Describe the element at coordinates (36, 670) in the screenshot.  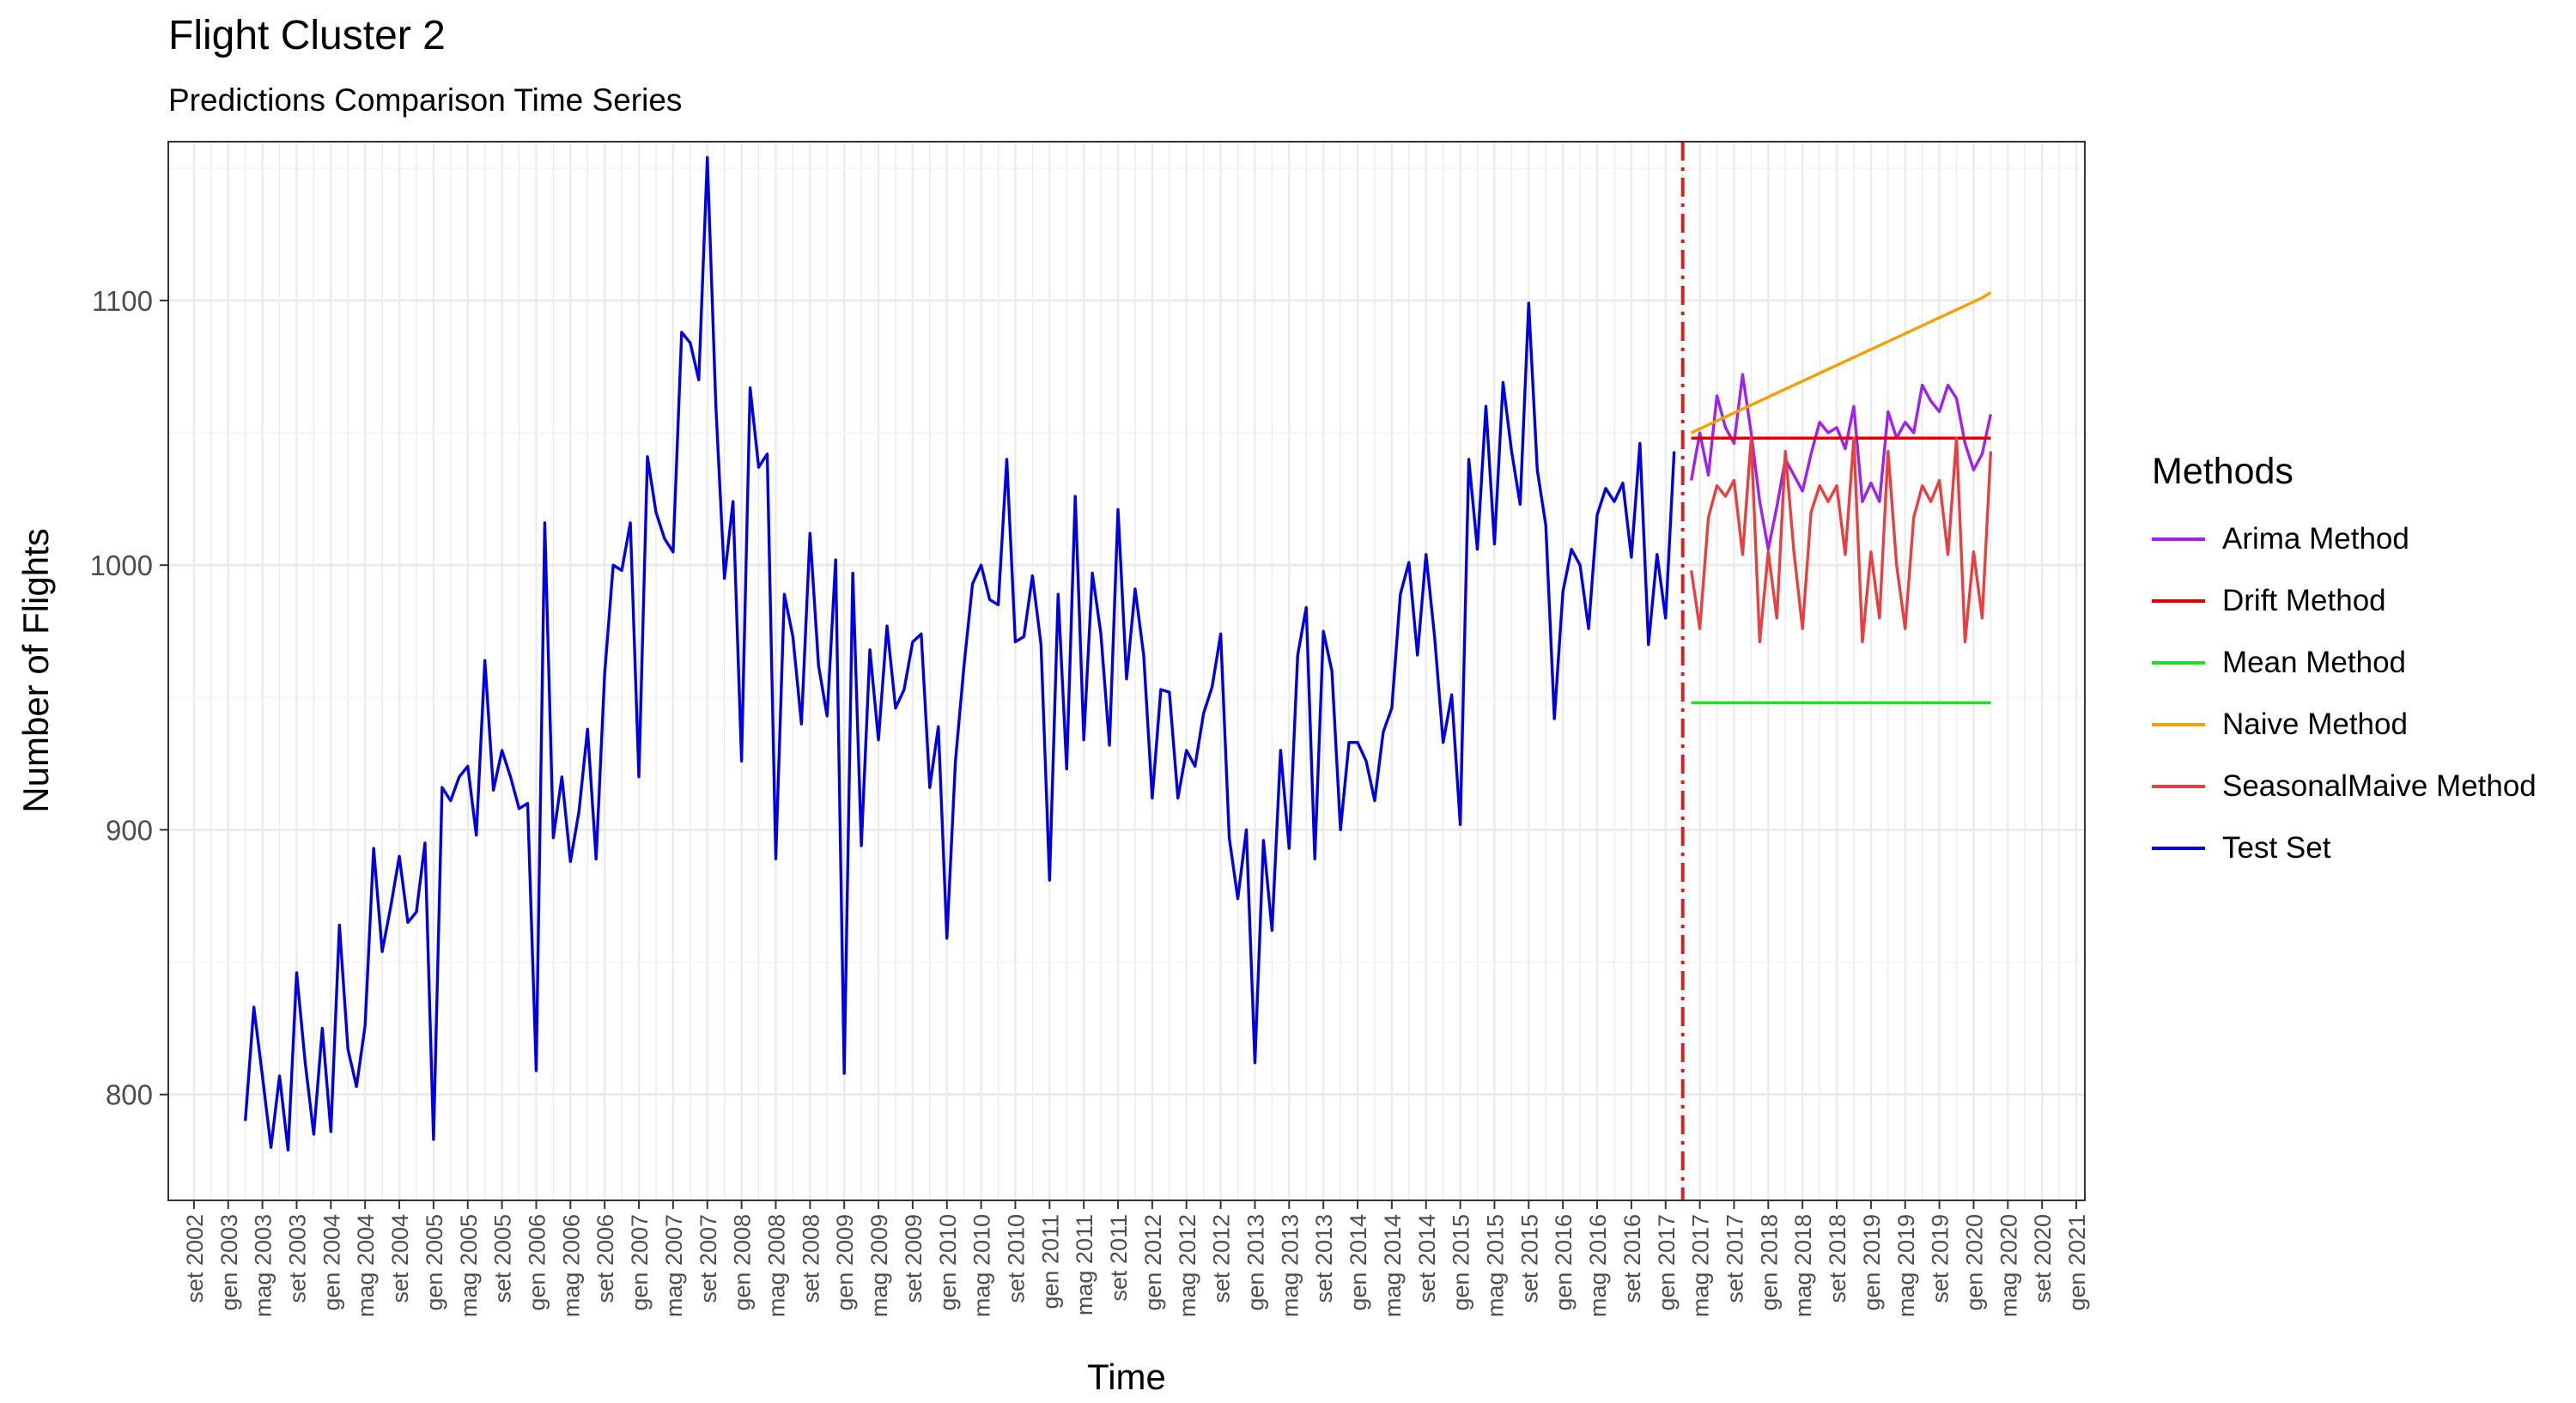
I see `y-axis-label: Number of Flights` at that location.